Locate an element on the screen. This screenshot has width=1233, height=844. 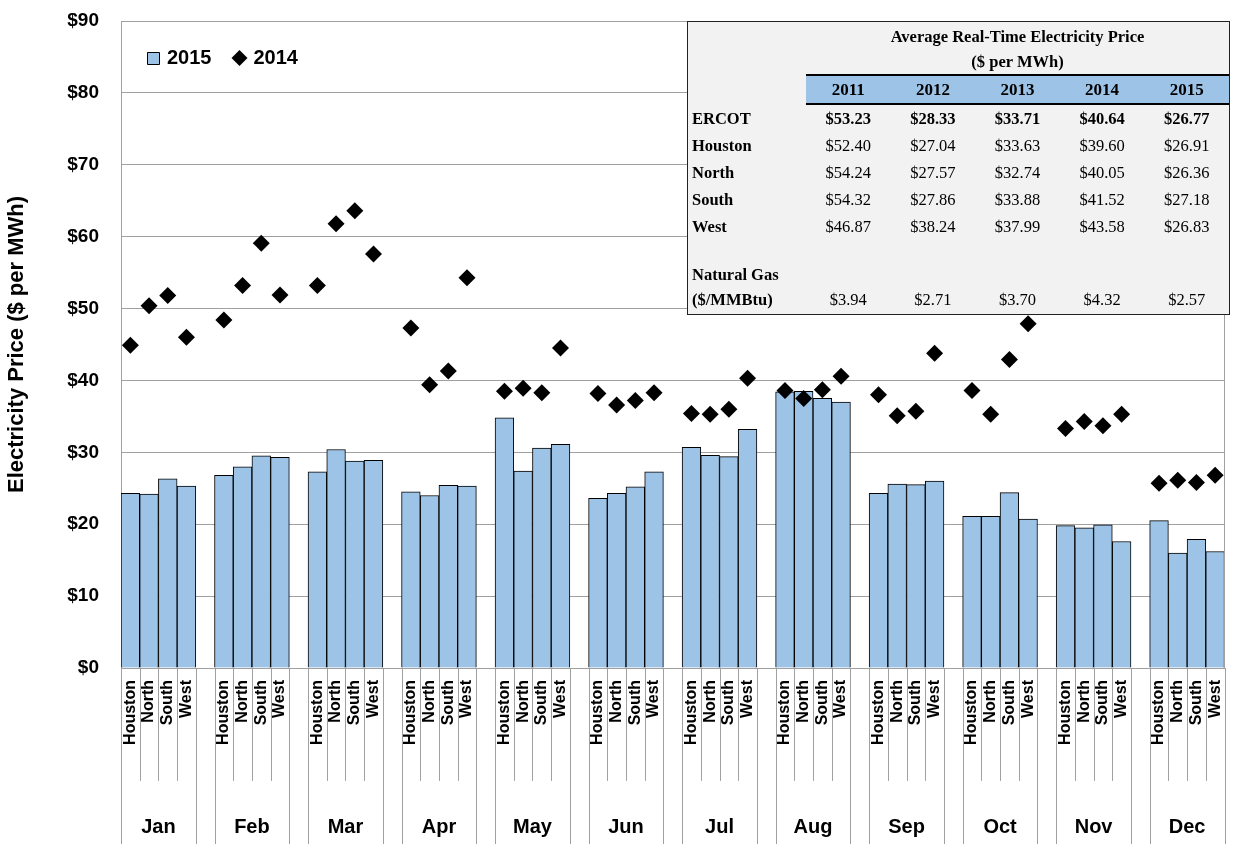
text: Aug is located at coordinates (813, 825).